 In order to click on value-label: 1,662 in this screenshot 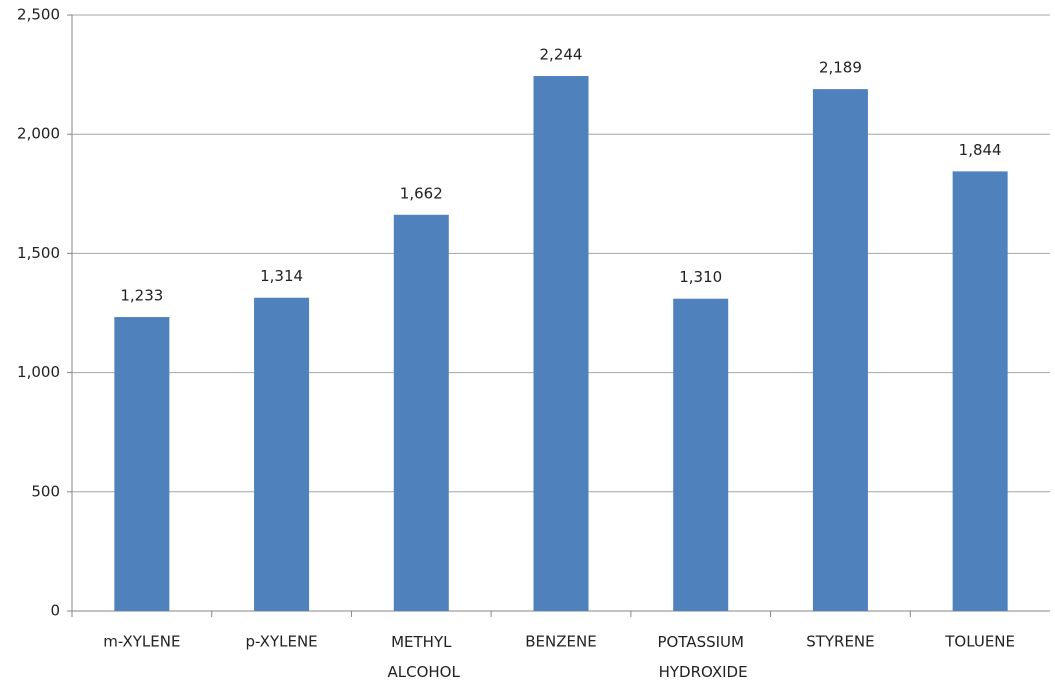, I will do `click(421, 193)`.